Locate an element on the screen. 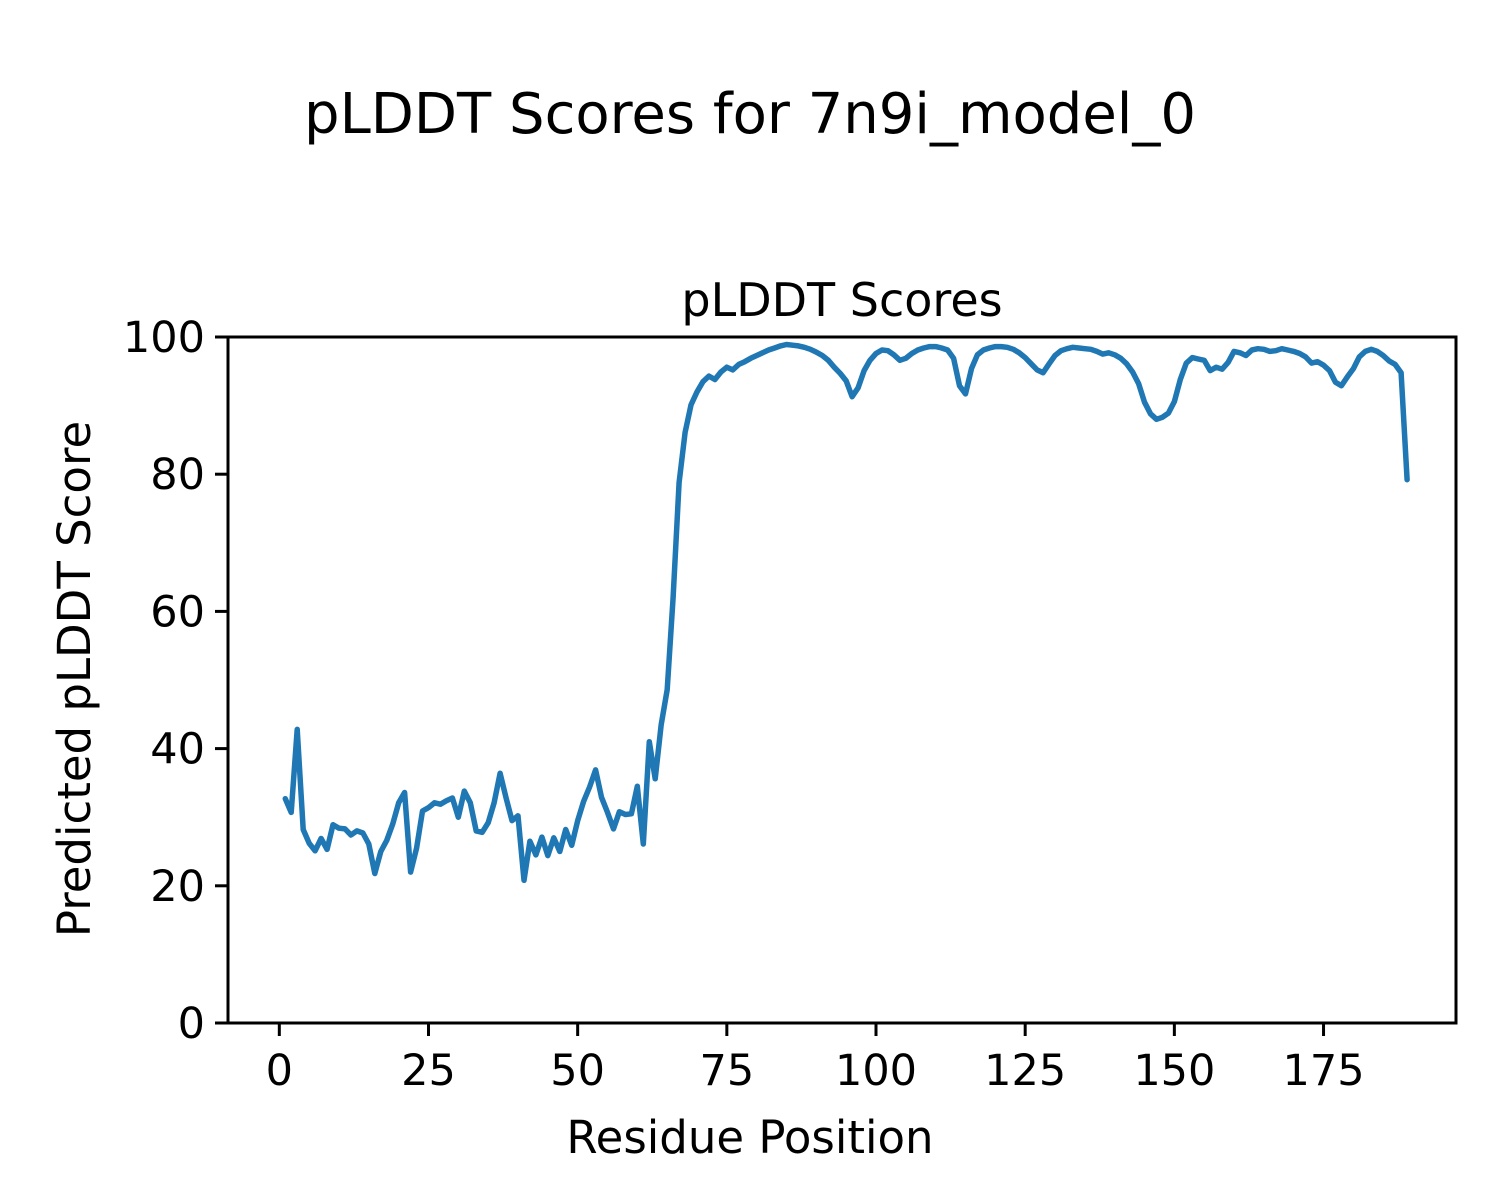 The width and height of the screenshot is (1500, 1200). y-tick-label: 60 is located at coordinates (177, 612).